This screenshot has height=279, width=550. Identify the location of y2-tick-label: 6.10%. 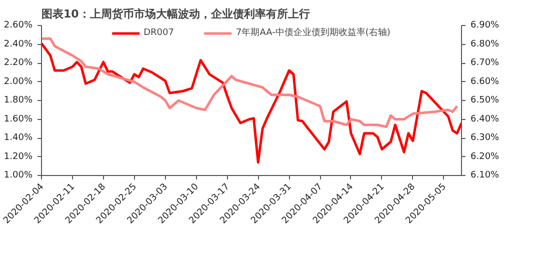
(485, 175).